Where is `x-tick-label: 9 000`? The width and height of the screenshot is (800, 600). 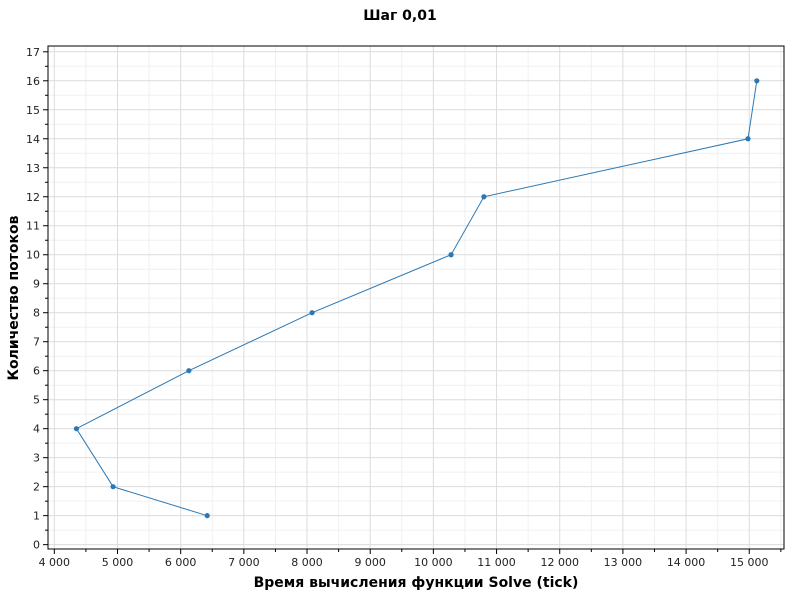
x-tick-label: 9 000 is located at coordinates (370, 562).